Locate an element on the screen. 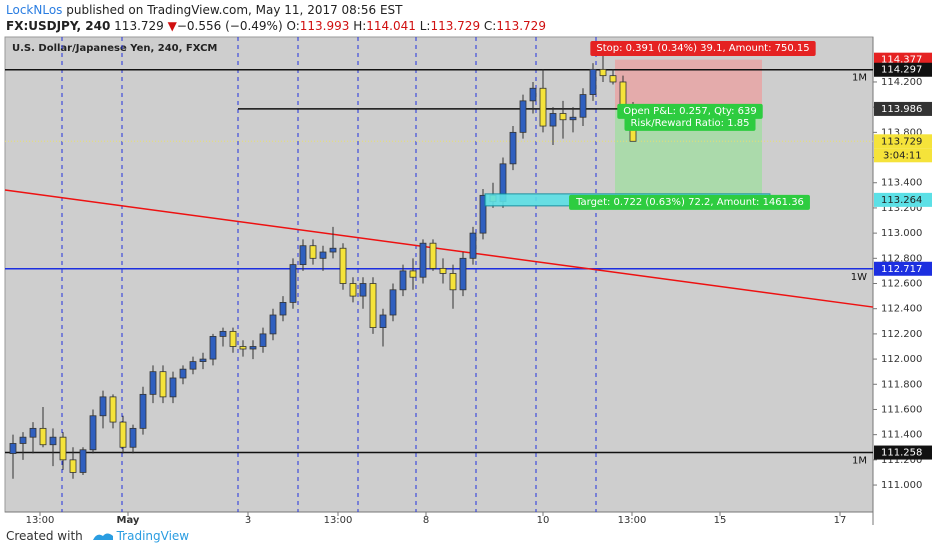 The height and width of the screenshot is (550, 932). target-price: 113.264 is located at coordinates (901, 200).